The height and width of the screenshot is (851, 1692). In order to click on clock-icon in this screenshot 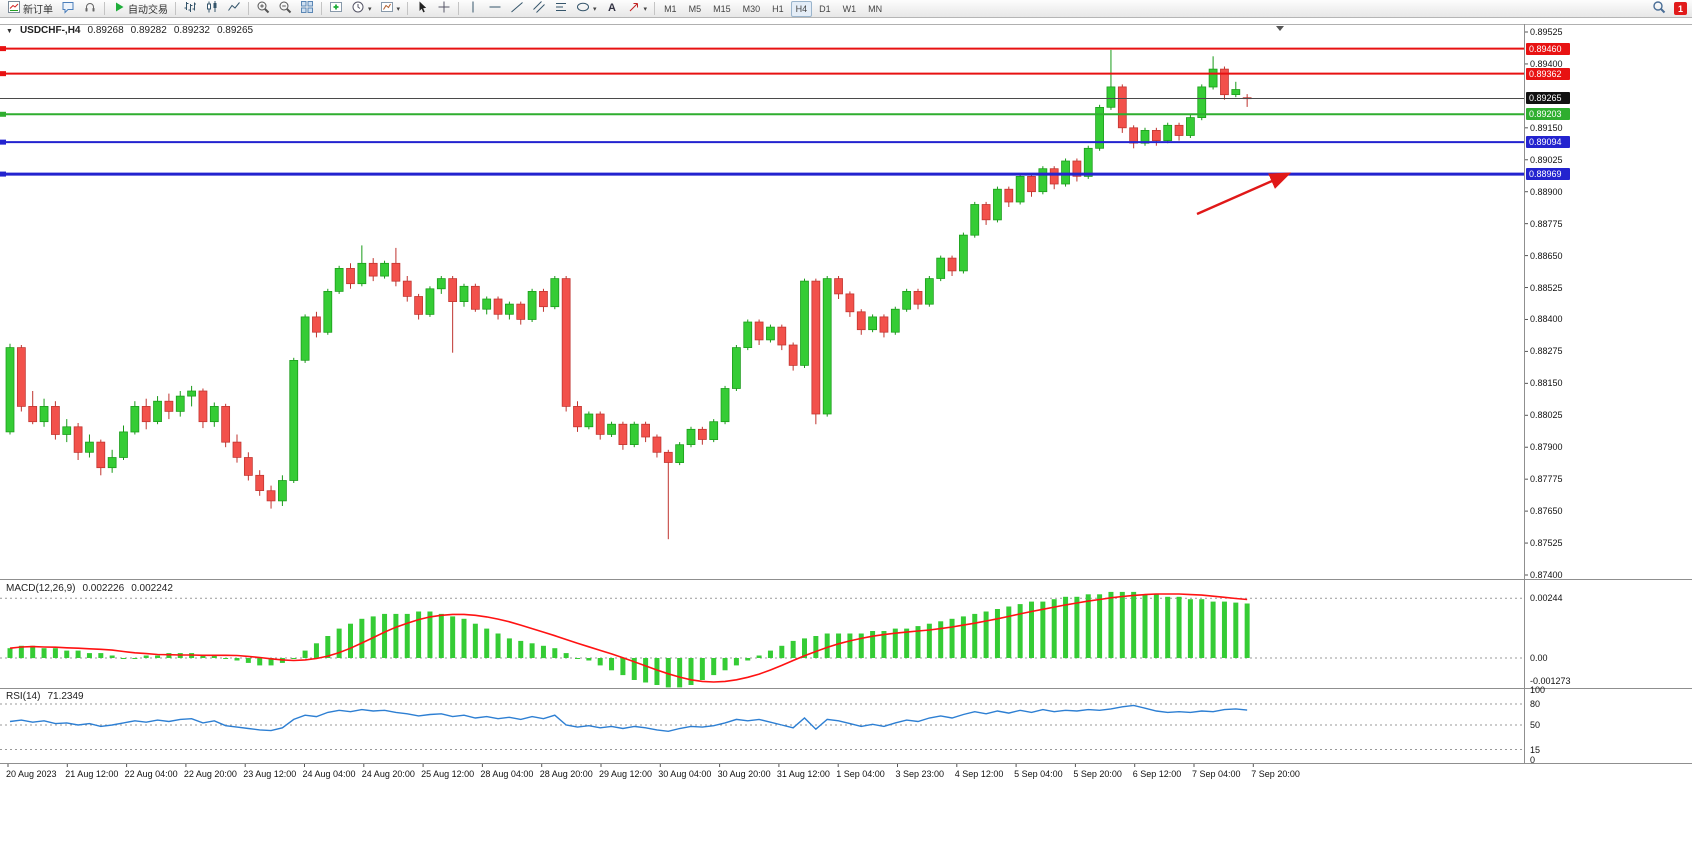, I will do `click(358, 8)`.